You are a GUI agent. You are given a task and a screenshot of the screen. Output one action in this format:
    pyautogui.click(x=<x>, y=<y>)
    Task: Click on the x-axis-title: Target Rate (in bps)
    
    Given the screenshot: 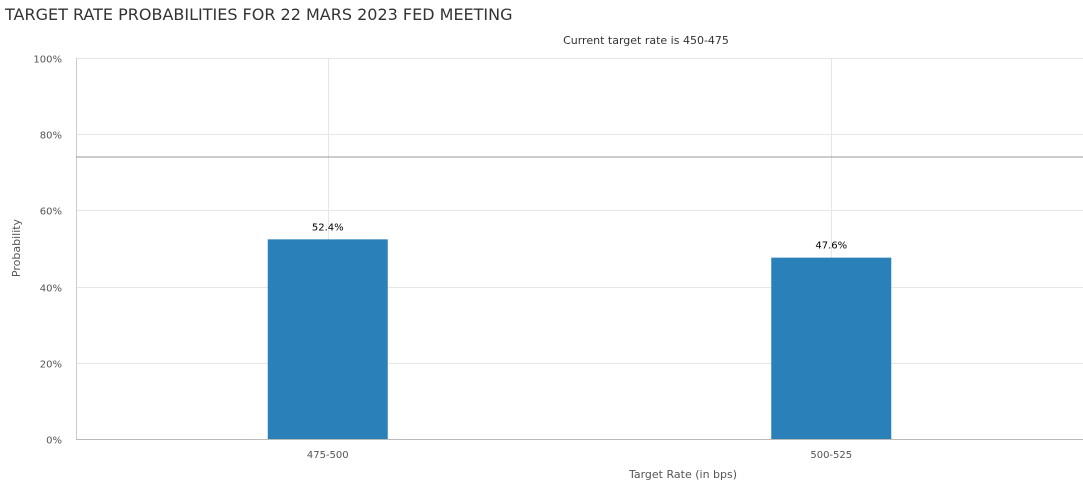 What is the action you would take?
    pyautogui.click(x=682, y=474)
    